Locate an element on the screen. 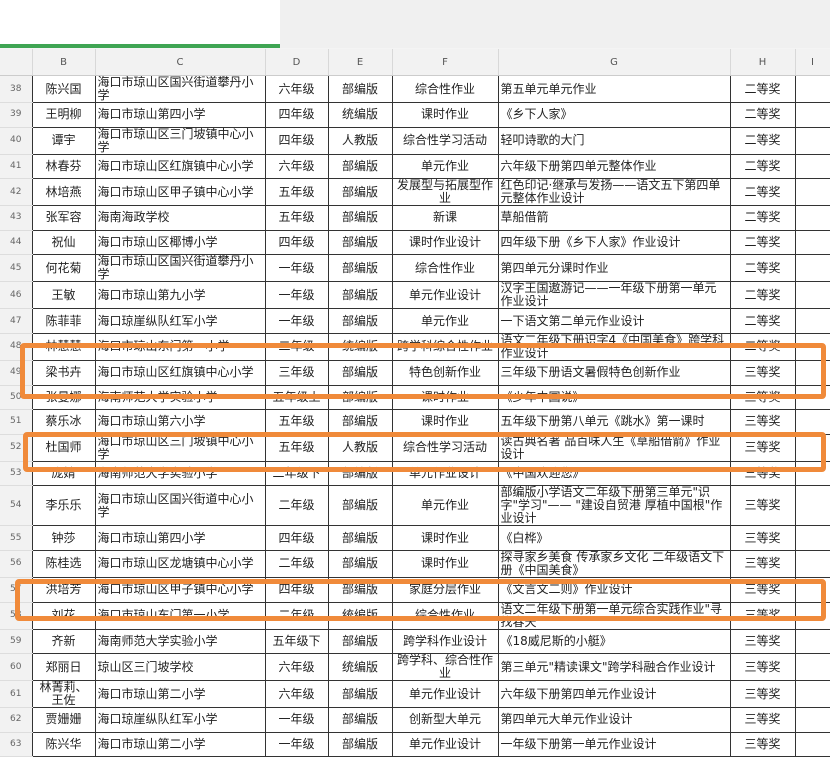 This screenshot has width=830, height=757. cell-title: 读古典名著 品百味人生《草船借箭》作业设计 is located at coordinates (614, 447).